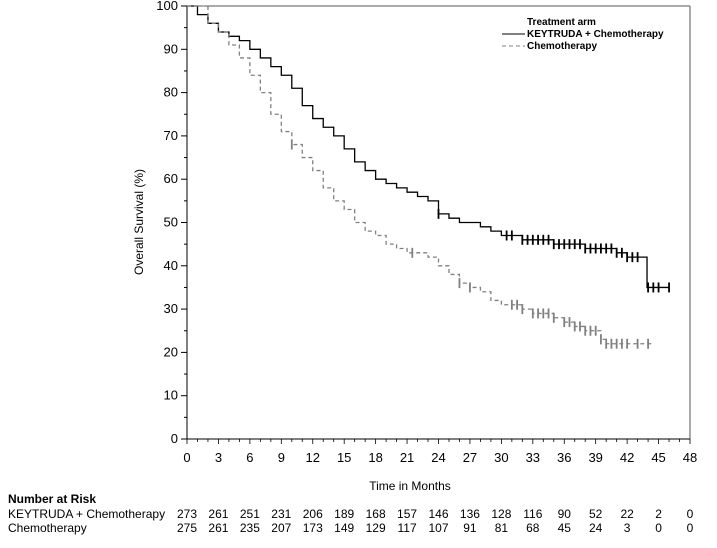  I want to click on x-axis-label: Time in Months, so click(410, 486).